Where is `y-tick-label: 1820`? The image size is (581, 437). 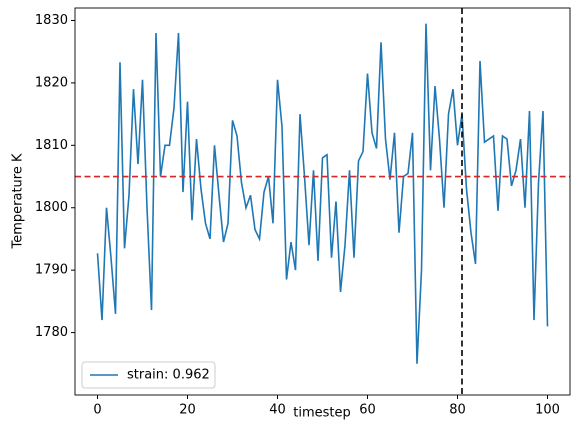
y-tick-label: 1820 is located at coordinates (51, 82).